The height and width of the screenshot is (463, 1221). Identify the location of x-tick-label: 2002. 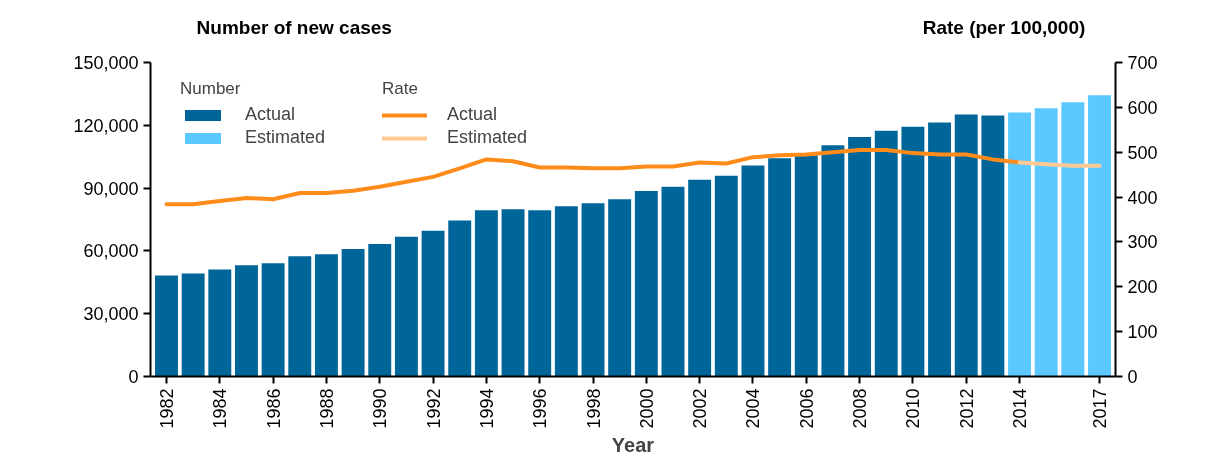
(700, 408).